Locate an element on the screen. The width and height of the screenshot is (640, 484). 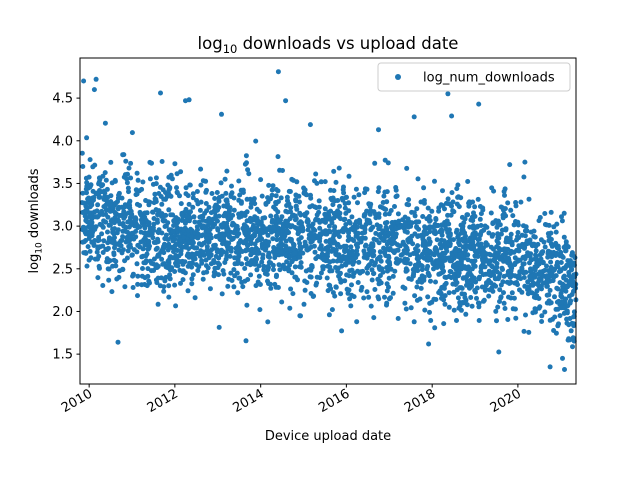
x-axis-label: Device upload date is located at coordinates (328, 436).